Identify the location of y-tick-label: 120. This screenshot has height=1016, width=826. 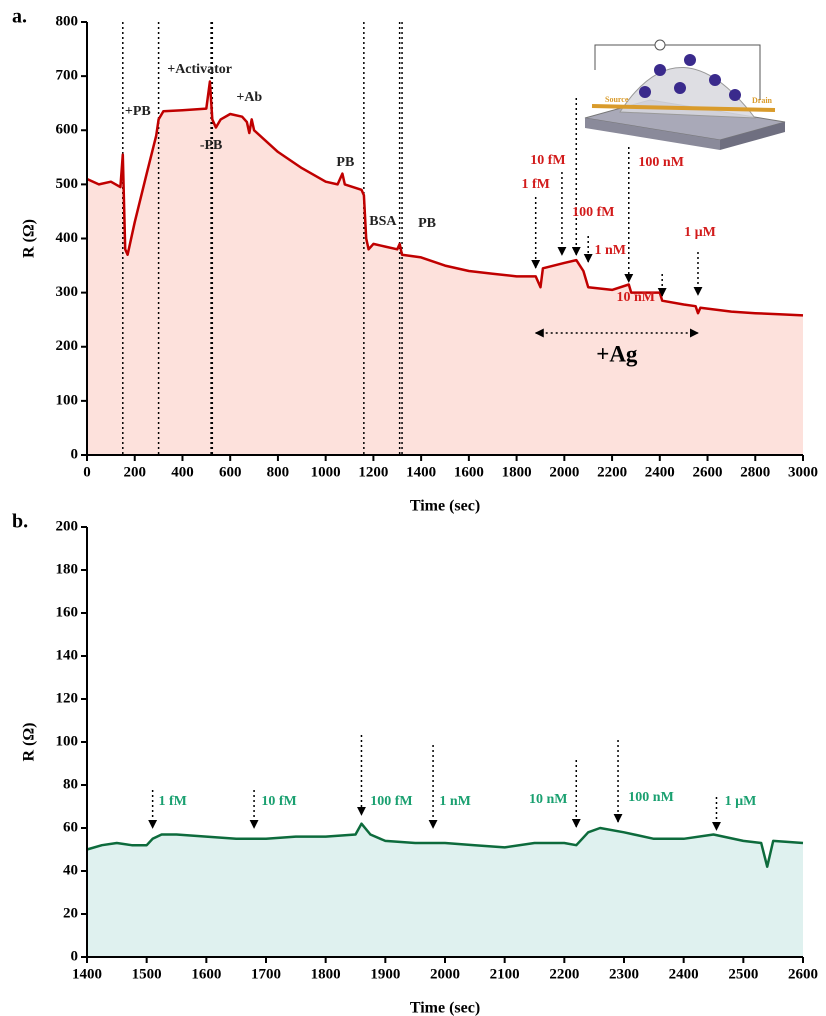
(67, 698).